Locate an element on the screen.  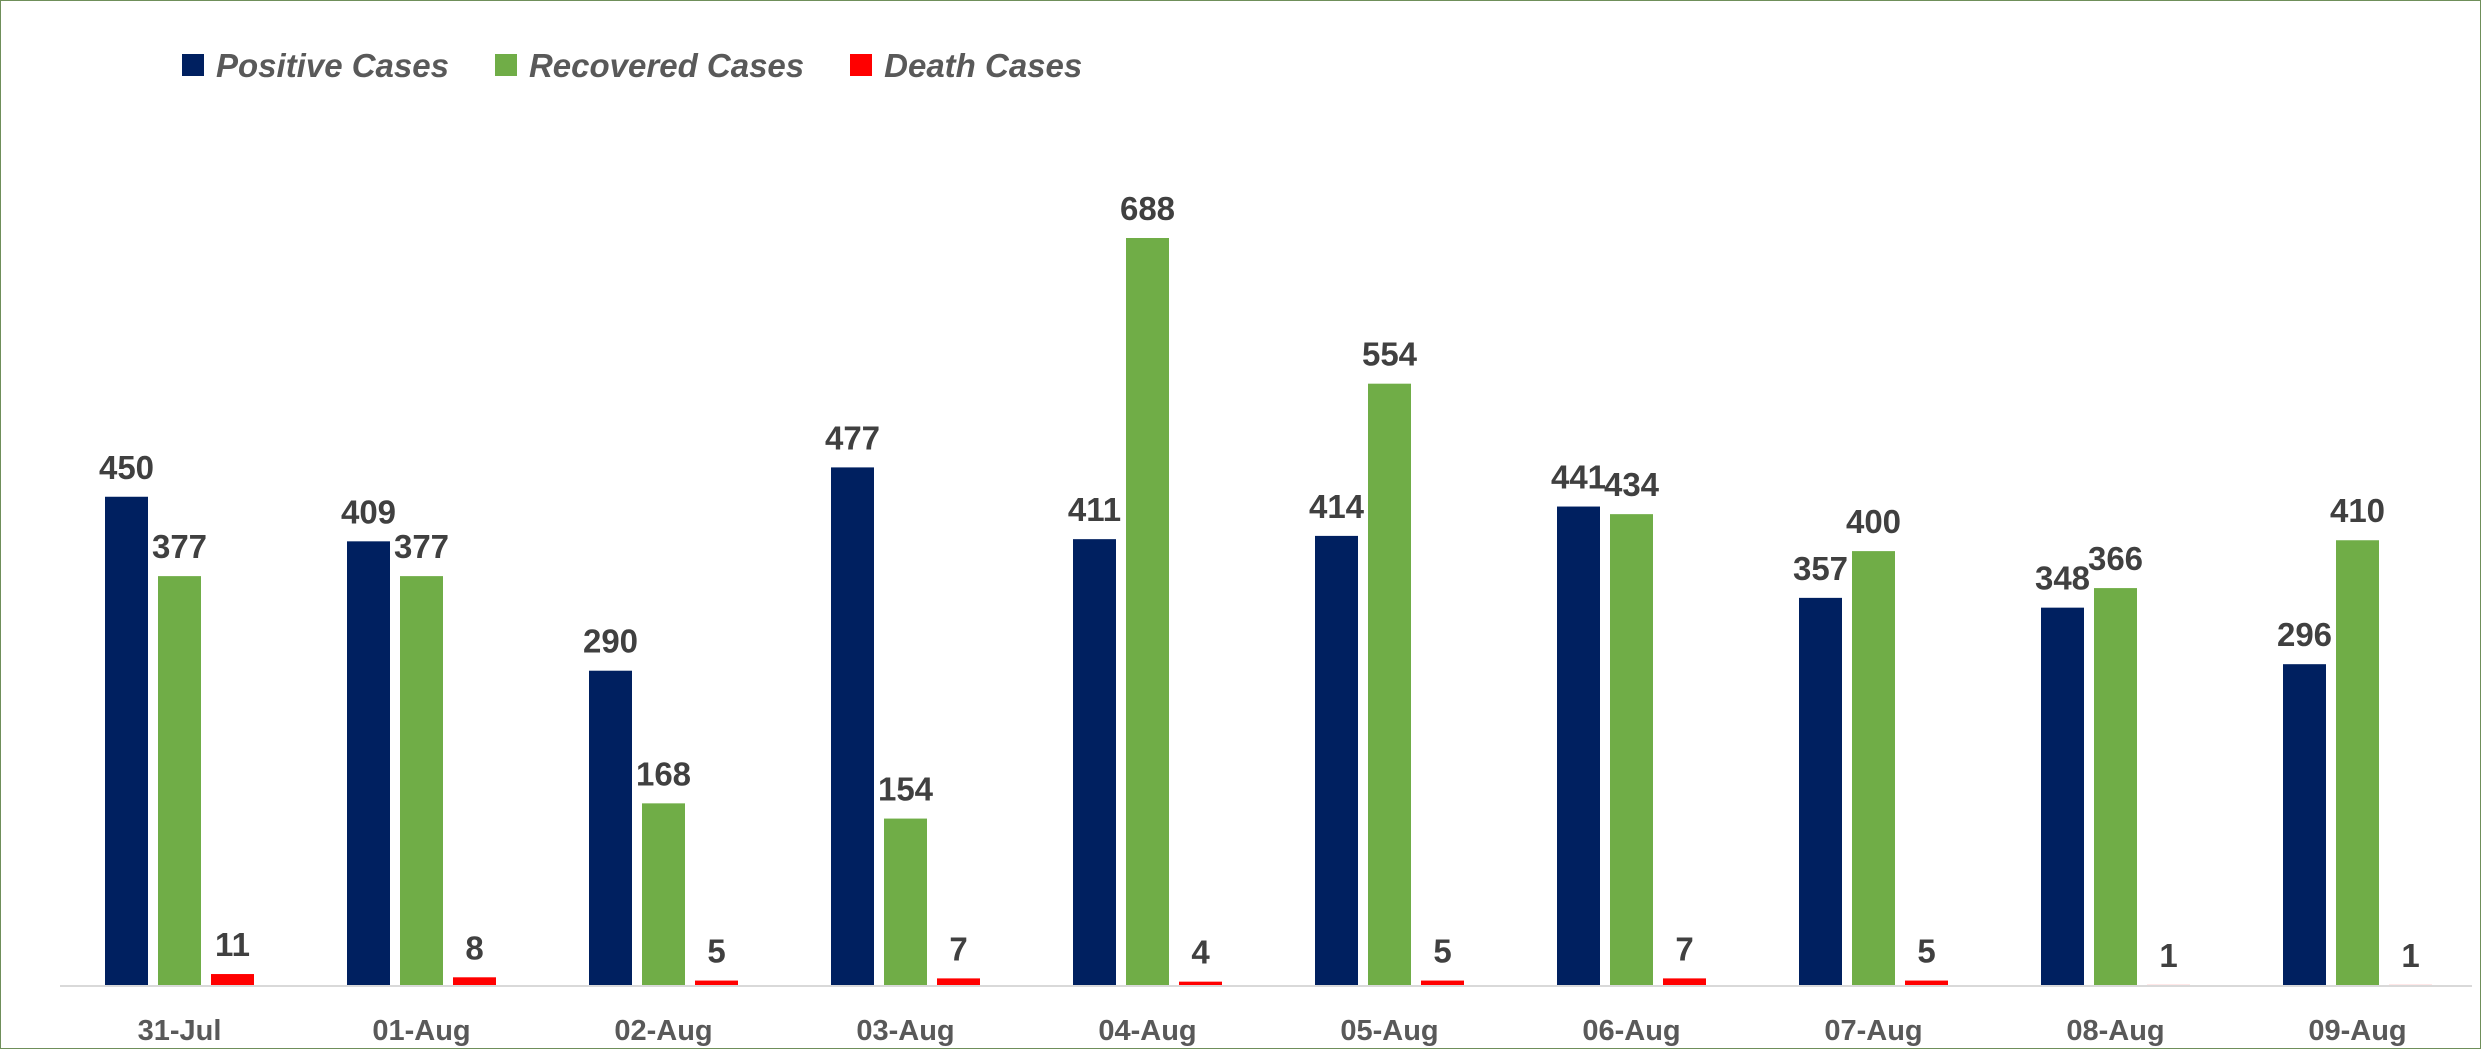
legend-item-recovered-cases: Recovered Cases is located at coordinates (649, 65).